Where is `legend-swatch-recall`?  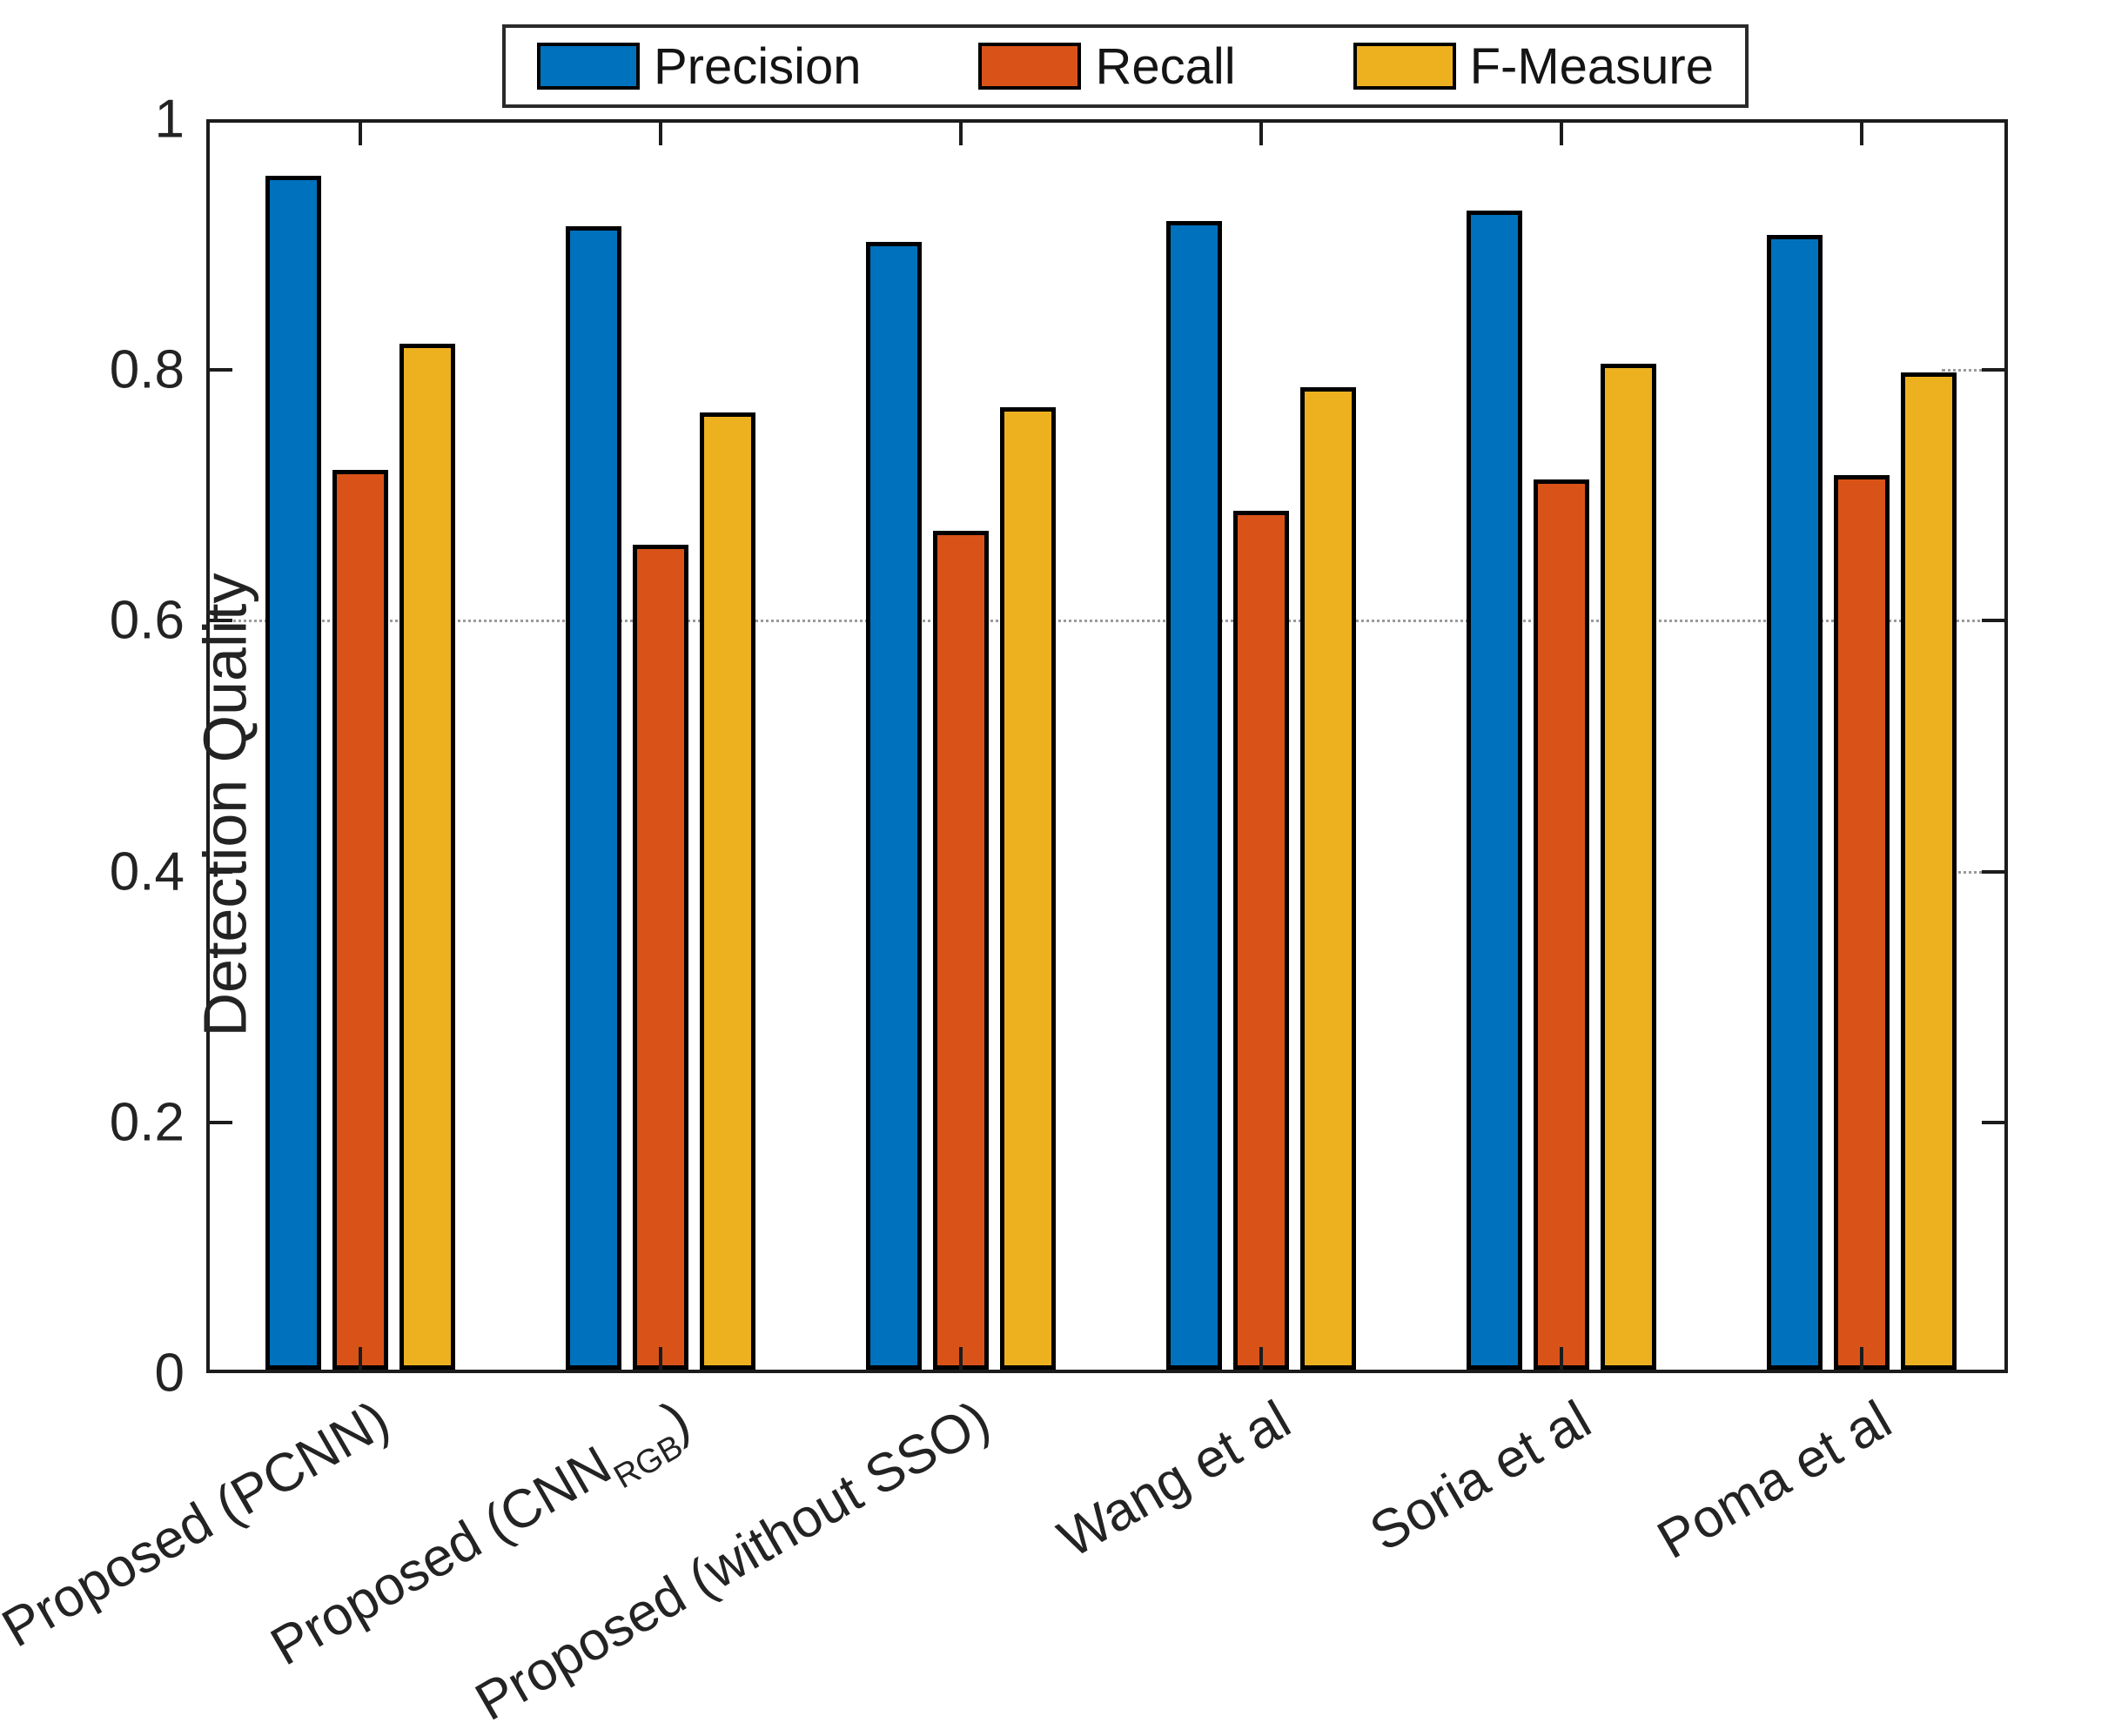
legend-swatch-recall is located at coordinates (1030, 66).